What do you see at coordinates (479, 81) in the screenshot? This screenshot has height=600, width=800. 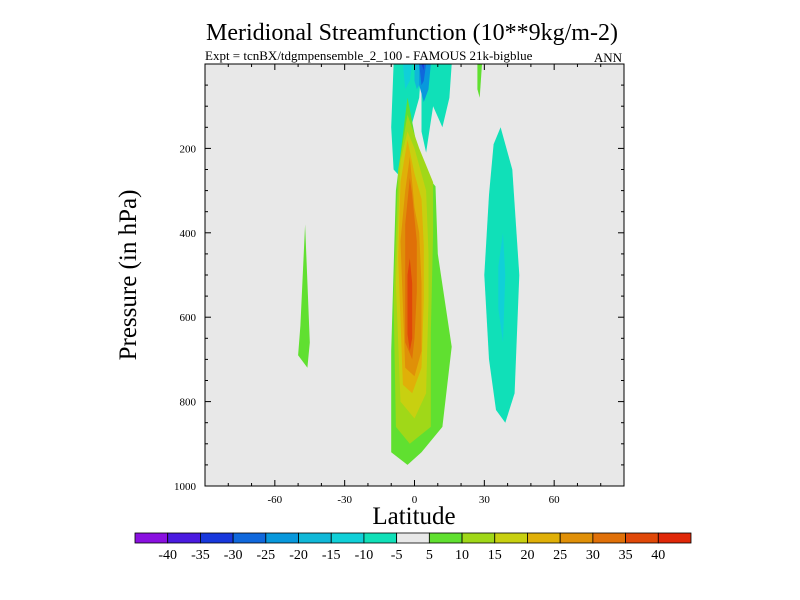 I see `contour-region-nh-small-positive` at bounding box center [479, 81].